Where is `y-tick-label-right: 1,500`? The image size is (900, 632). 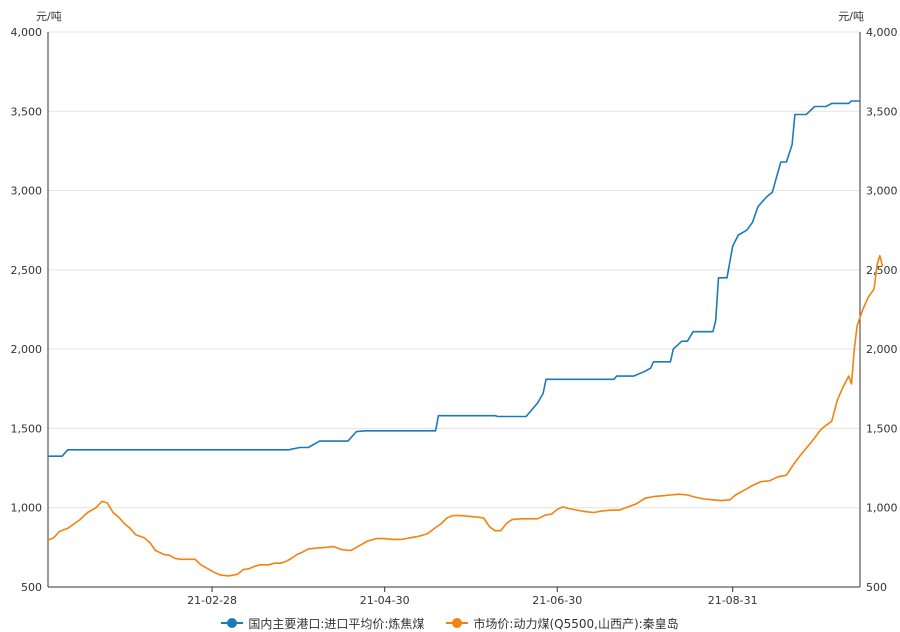 y-tick-label-right: 1,500 is located at coordinates (882, 428).